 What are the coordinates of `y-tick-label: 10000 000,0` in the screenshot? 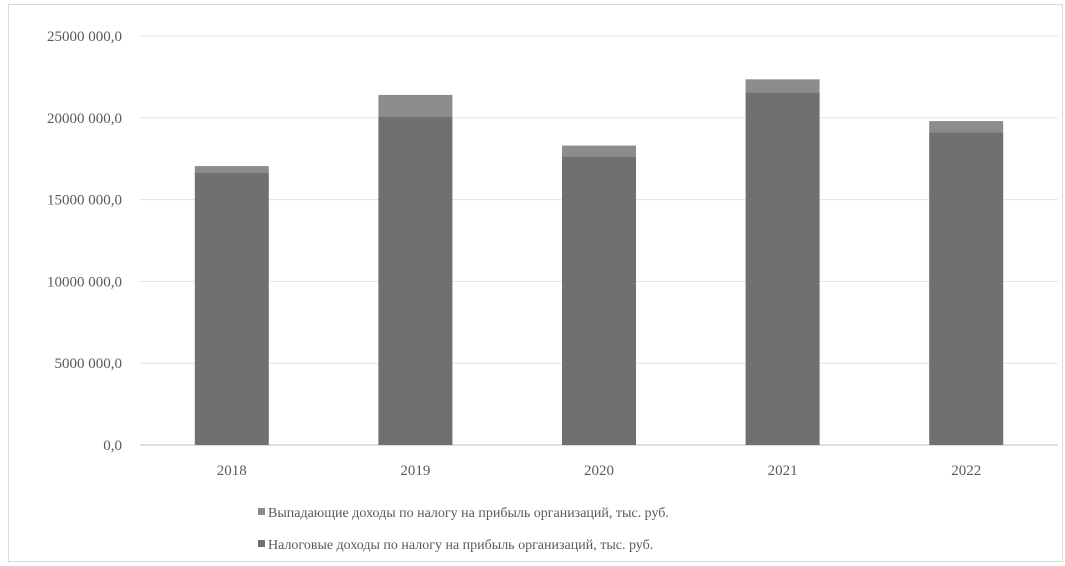 It's located at (84, 282).